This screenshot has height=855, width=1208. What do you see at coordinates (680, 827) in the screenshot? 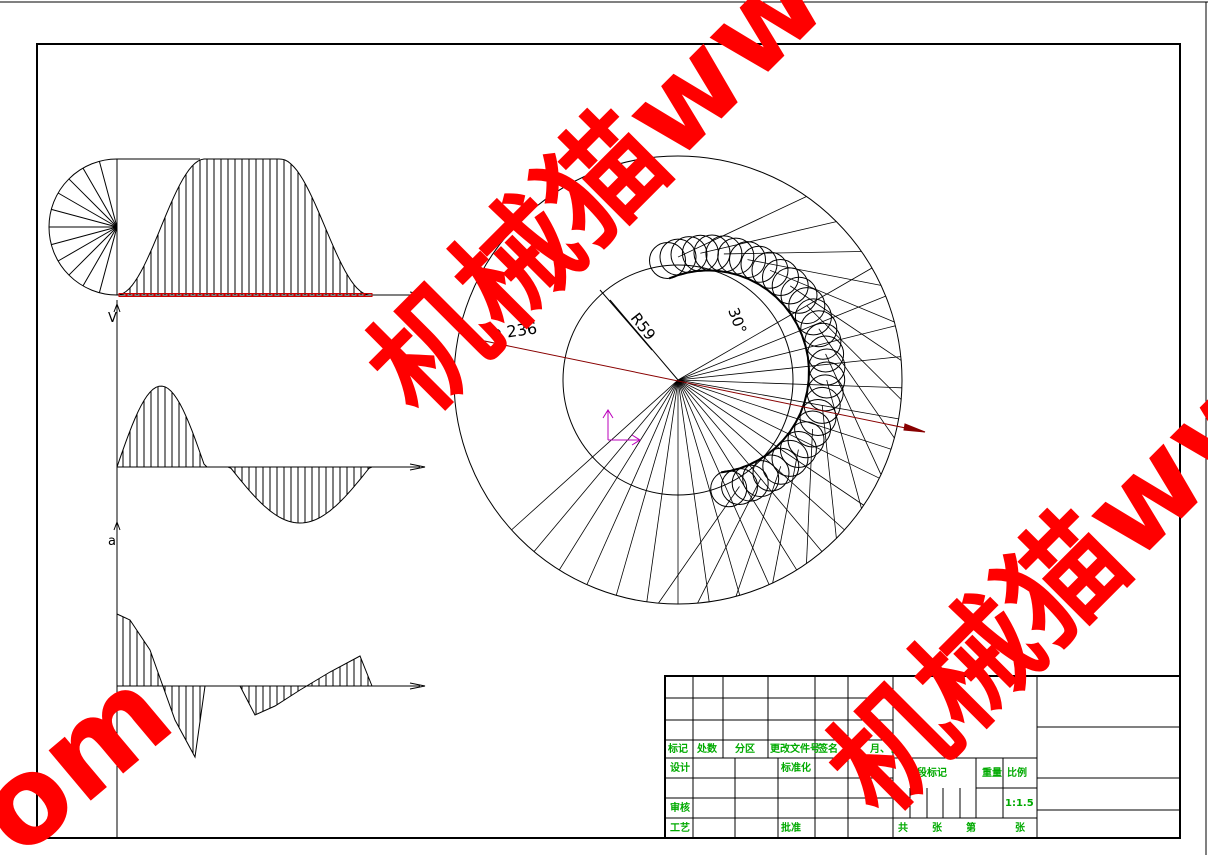
I see `table-text: 工艺` at bounding box center [680, 827].